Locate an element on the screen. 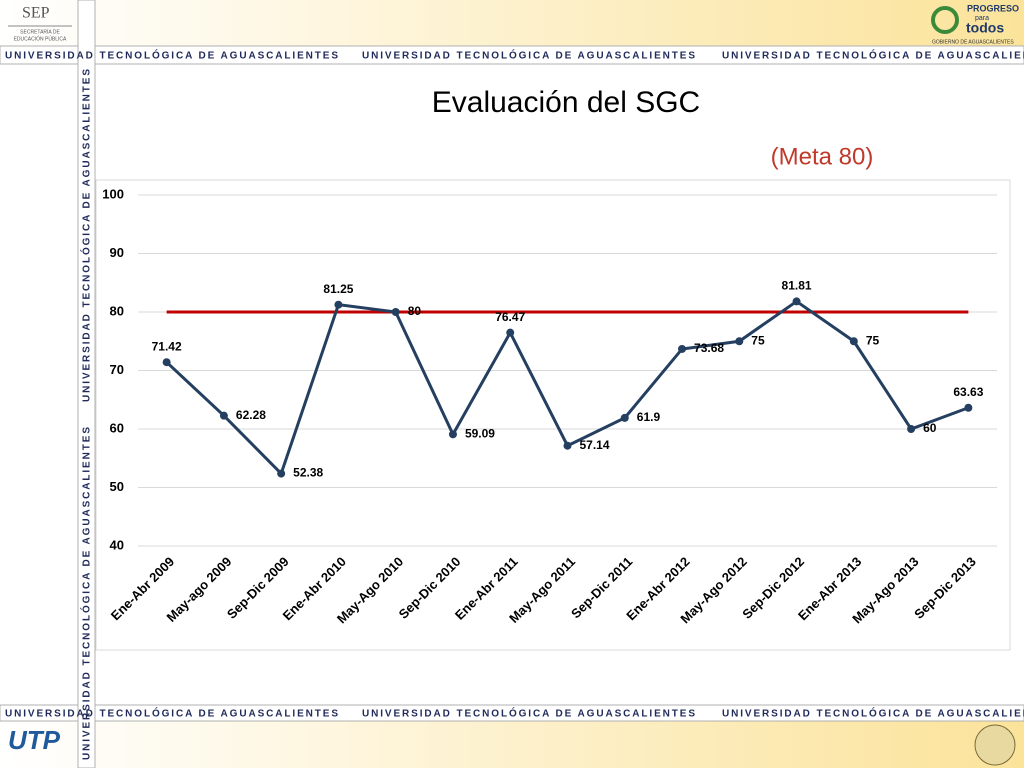 The height and width of the screenshot is (773, 1024). logo-text: PROGRESO is located at coordinates (993, 8).